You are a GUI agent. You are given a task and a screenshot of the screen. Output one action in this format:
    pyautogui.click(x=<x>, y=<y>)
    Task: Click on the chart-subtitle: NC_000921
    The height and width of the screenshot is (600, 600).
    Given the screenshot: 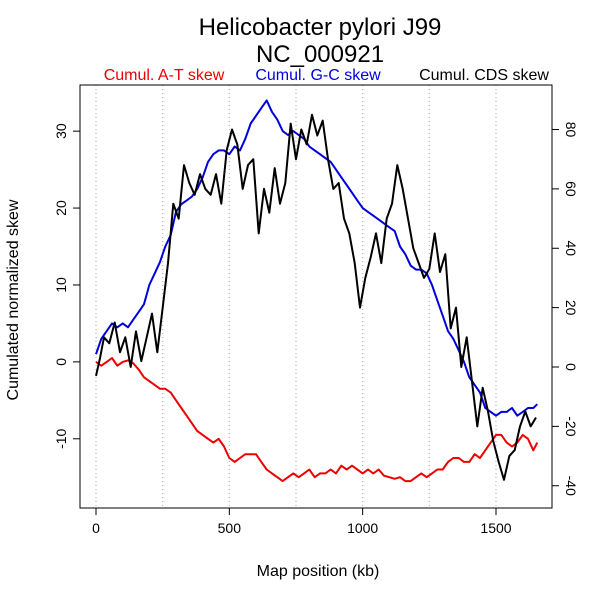 What is the action you would take?
    pyautogui.click(x=320, y=54)
    